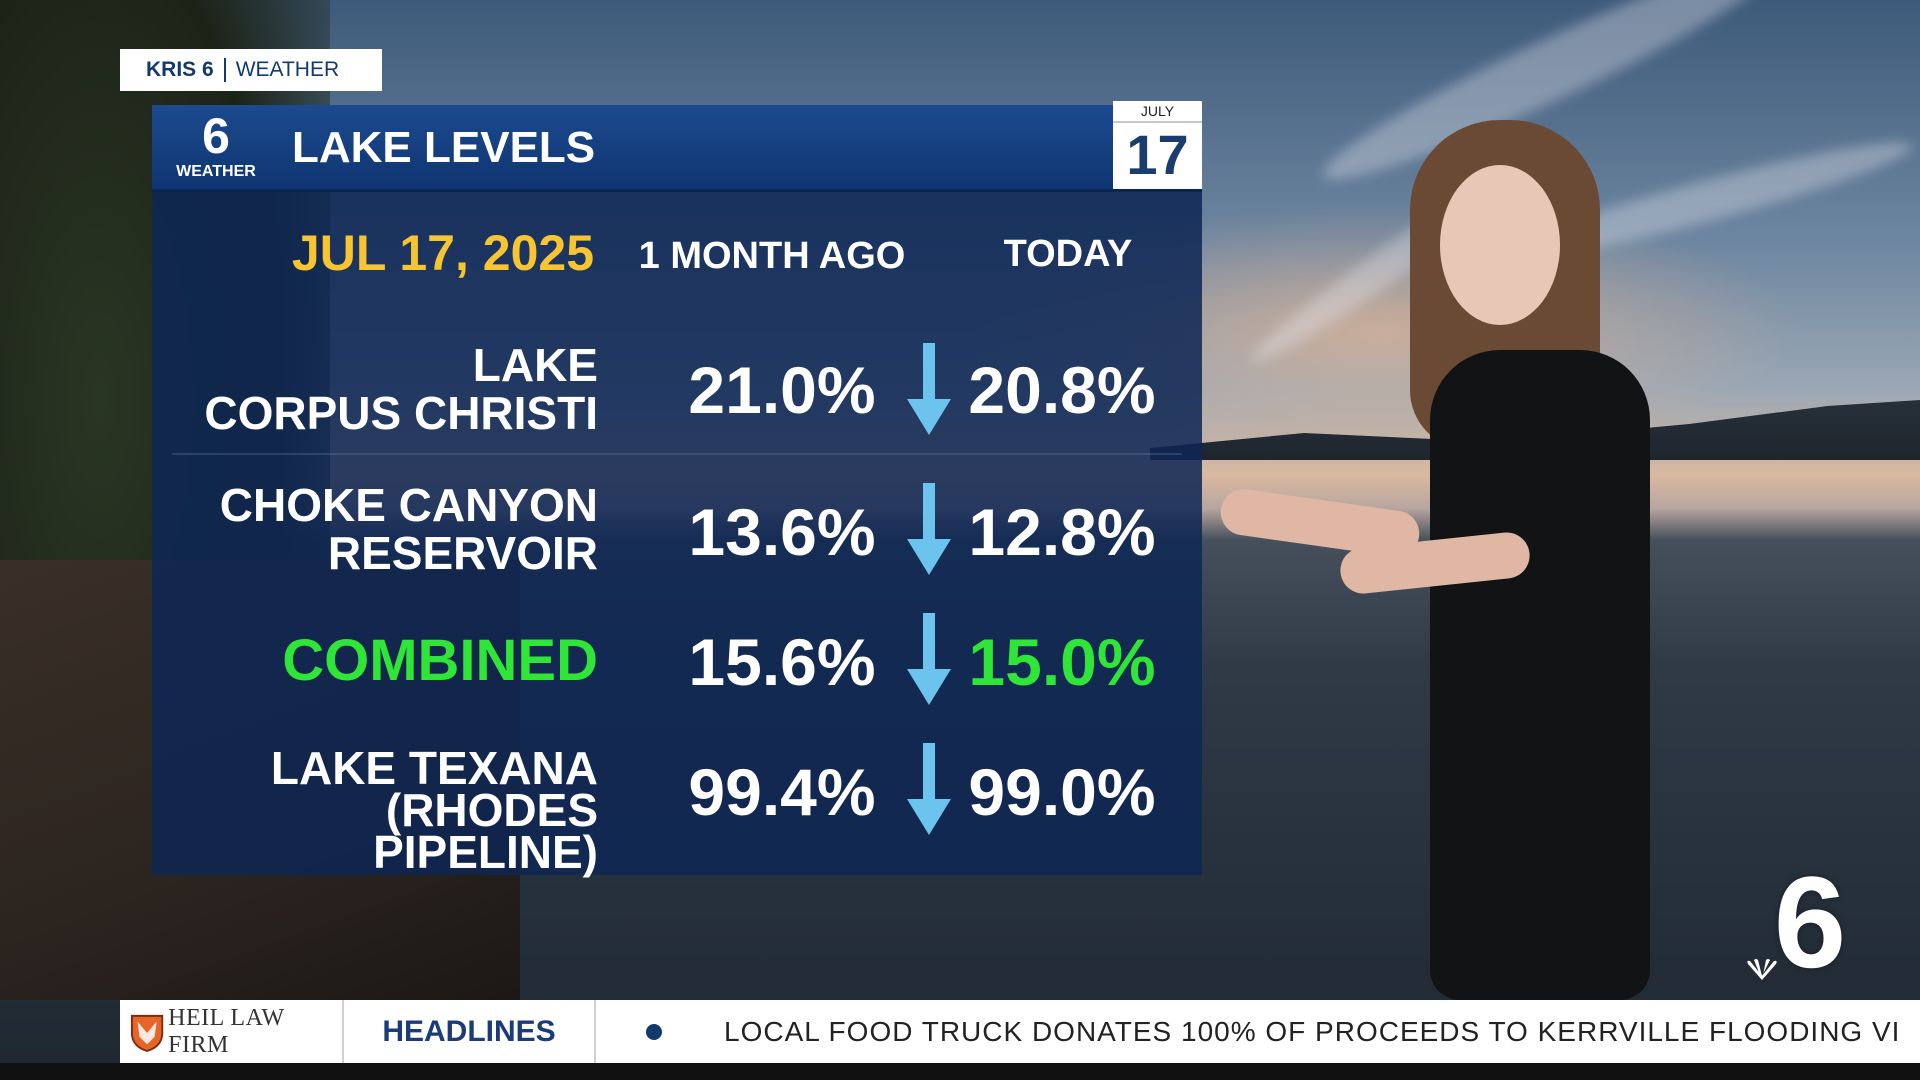  What do you see at coordinates (677, 542) in the screenshot?
I see `lake-row: CHOKE CANYON RESERVOIR 13.6% 12.8%` at bounding box center [677, 542].